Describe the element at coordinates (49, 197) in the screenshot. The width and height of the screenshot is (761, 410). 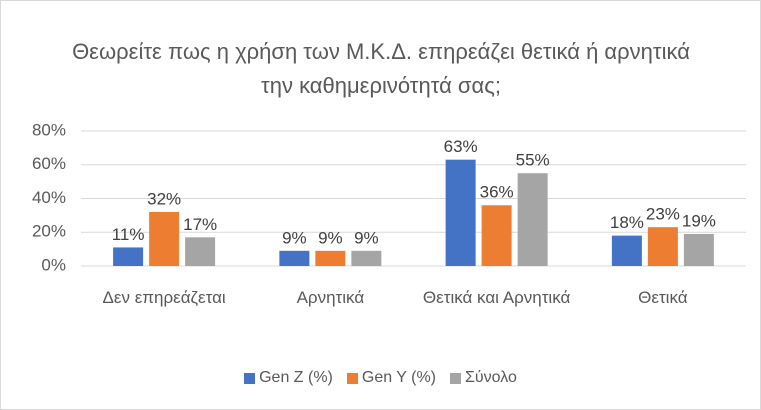
I see `y-tick-label: 40%` at that location.